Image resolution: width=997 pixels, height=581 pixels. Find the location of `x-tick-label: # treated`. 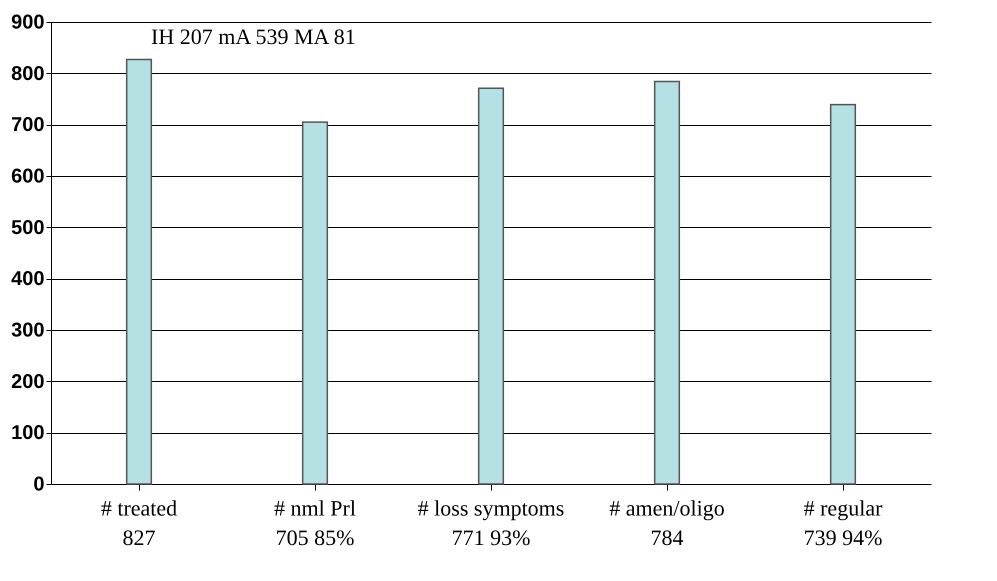

x-tick-label: # treated is located at coordinates (139, 508).